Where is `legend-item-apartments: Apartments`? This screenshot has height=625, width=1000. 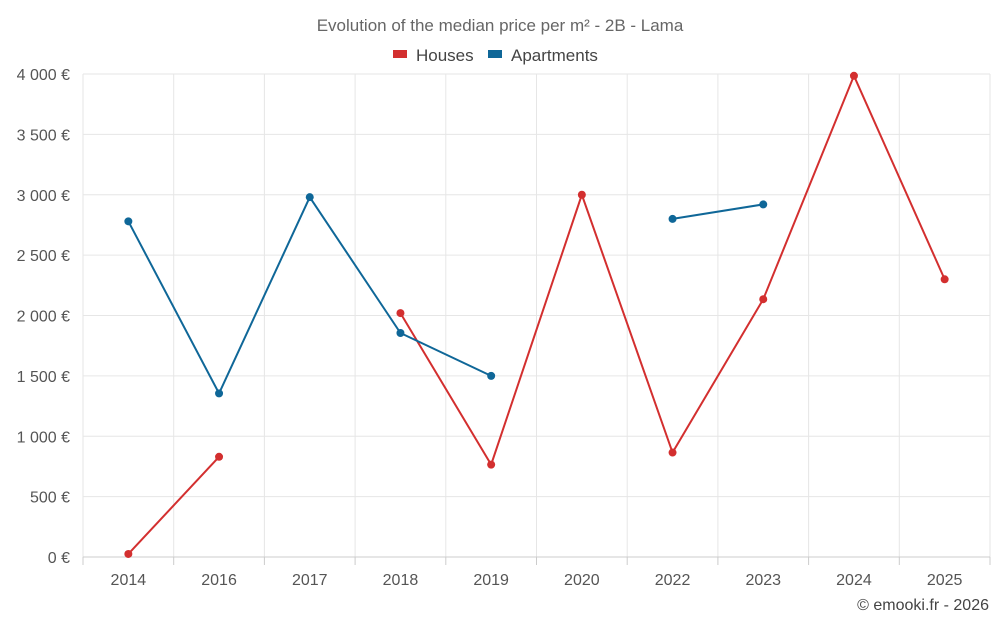 legend-item-apartments: Apartments is located at coordinates (543, 55).